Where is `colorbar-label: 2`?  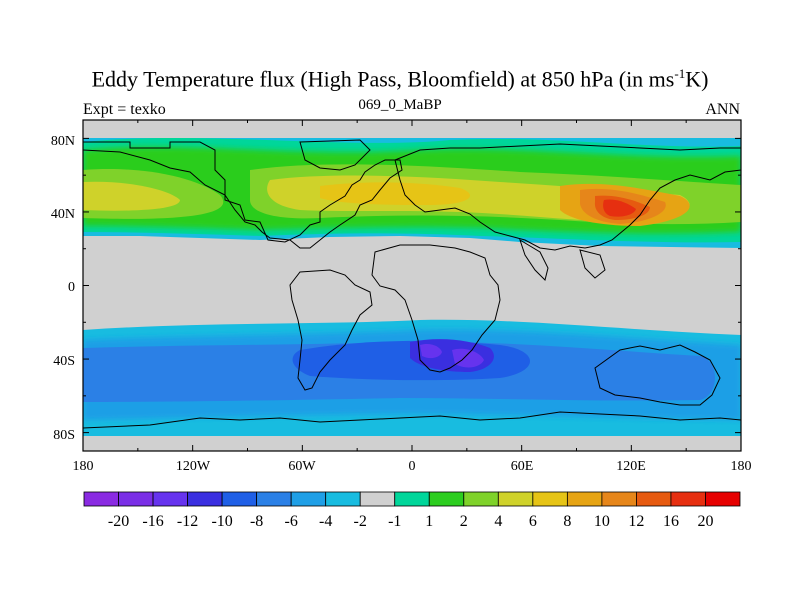
colorbar-label: 2 is located at coordinates (464, 521).